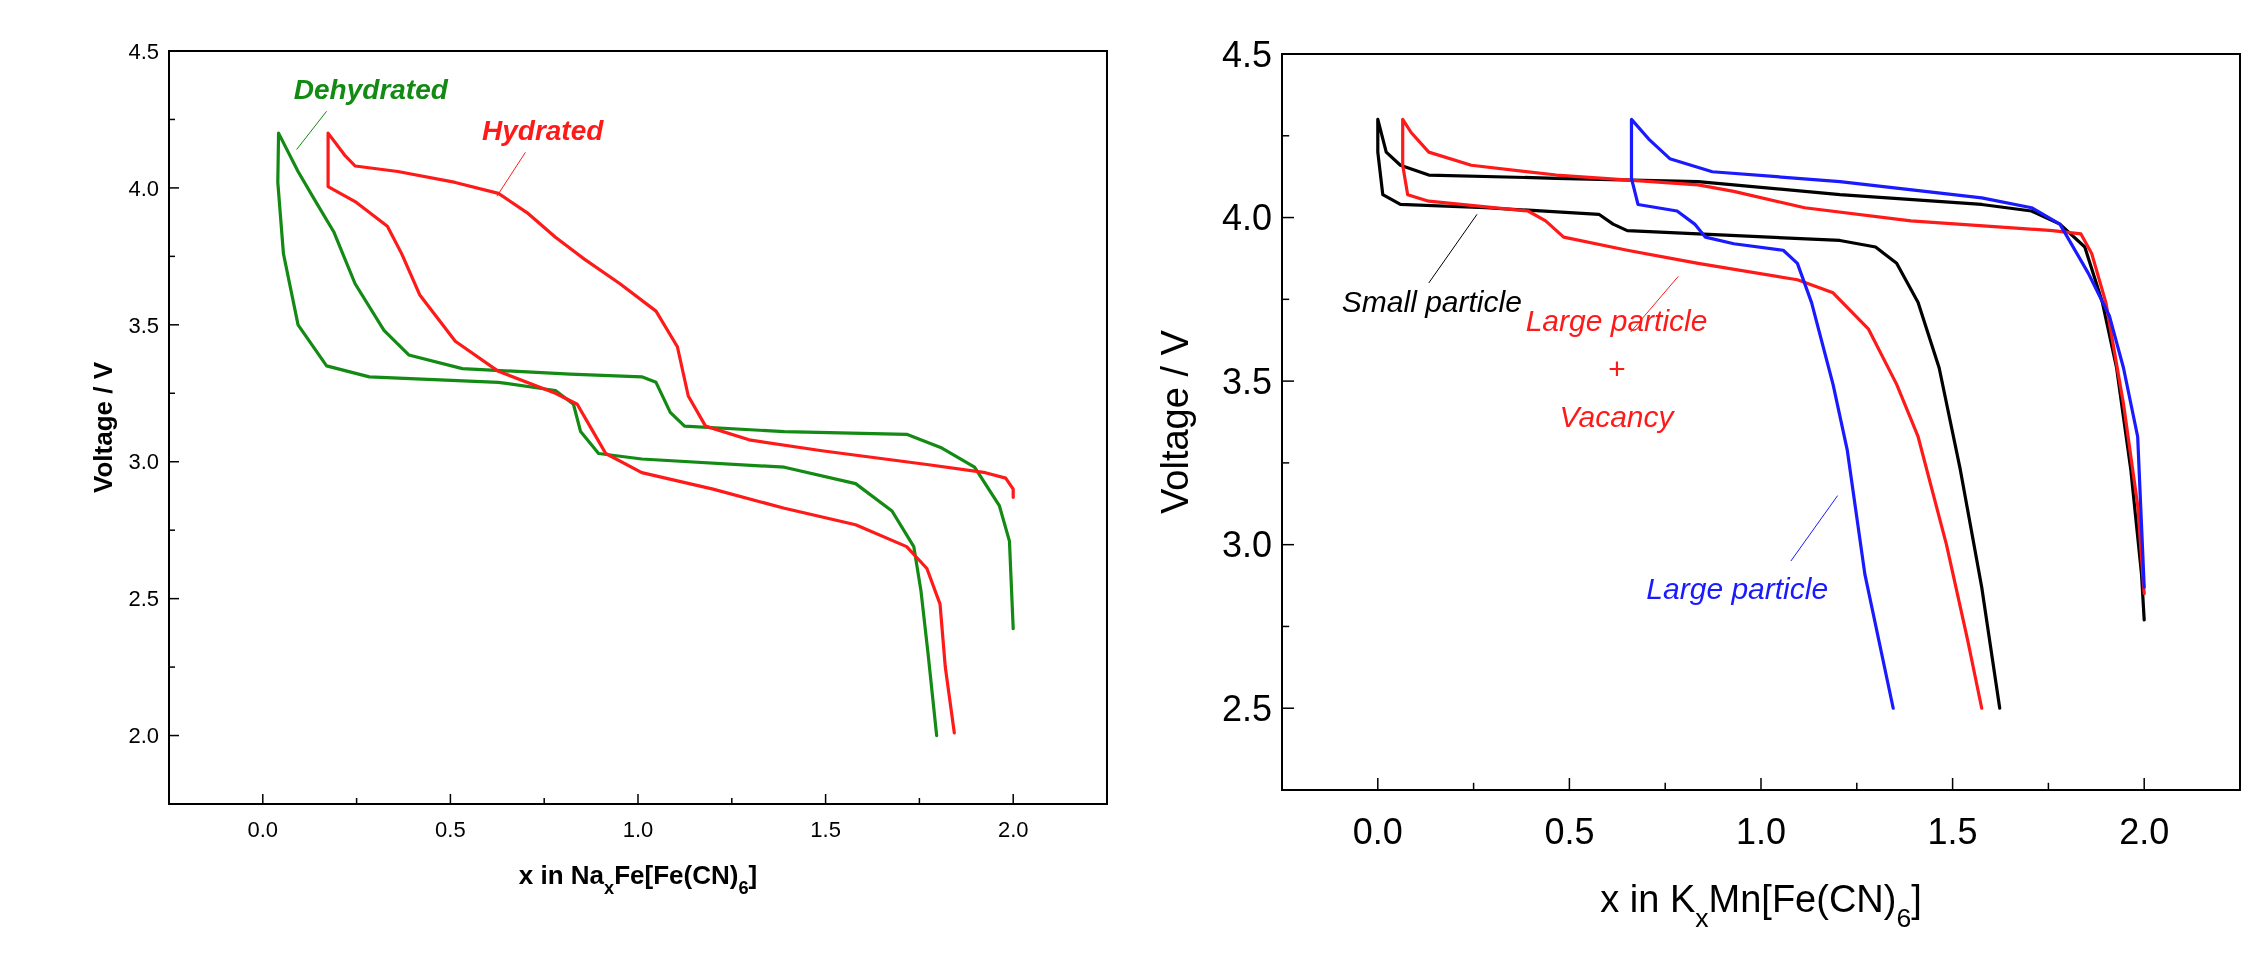  What do you see at coordinates (143, 736) in the screenshot?
I see `y-tick-label: 2.0` at bounding box center [143, 736].